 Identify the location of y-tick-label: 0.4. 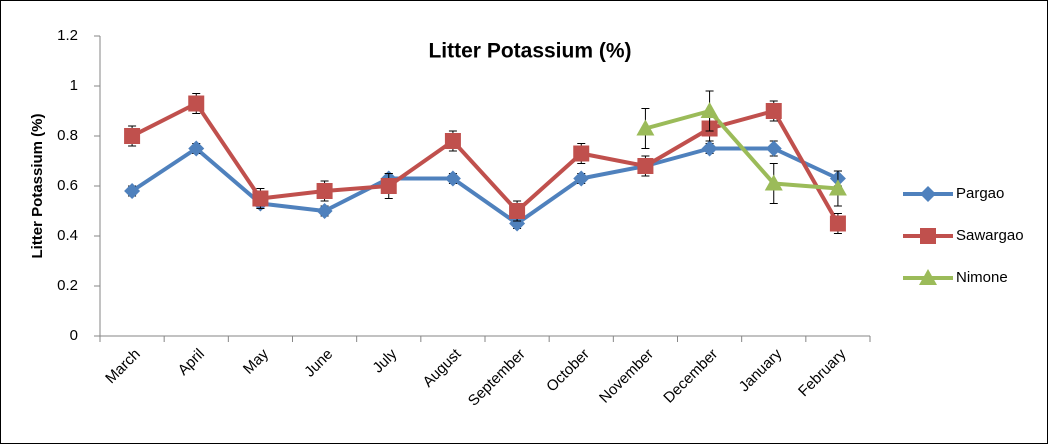
(67, 235).